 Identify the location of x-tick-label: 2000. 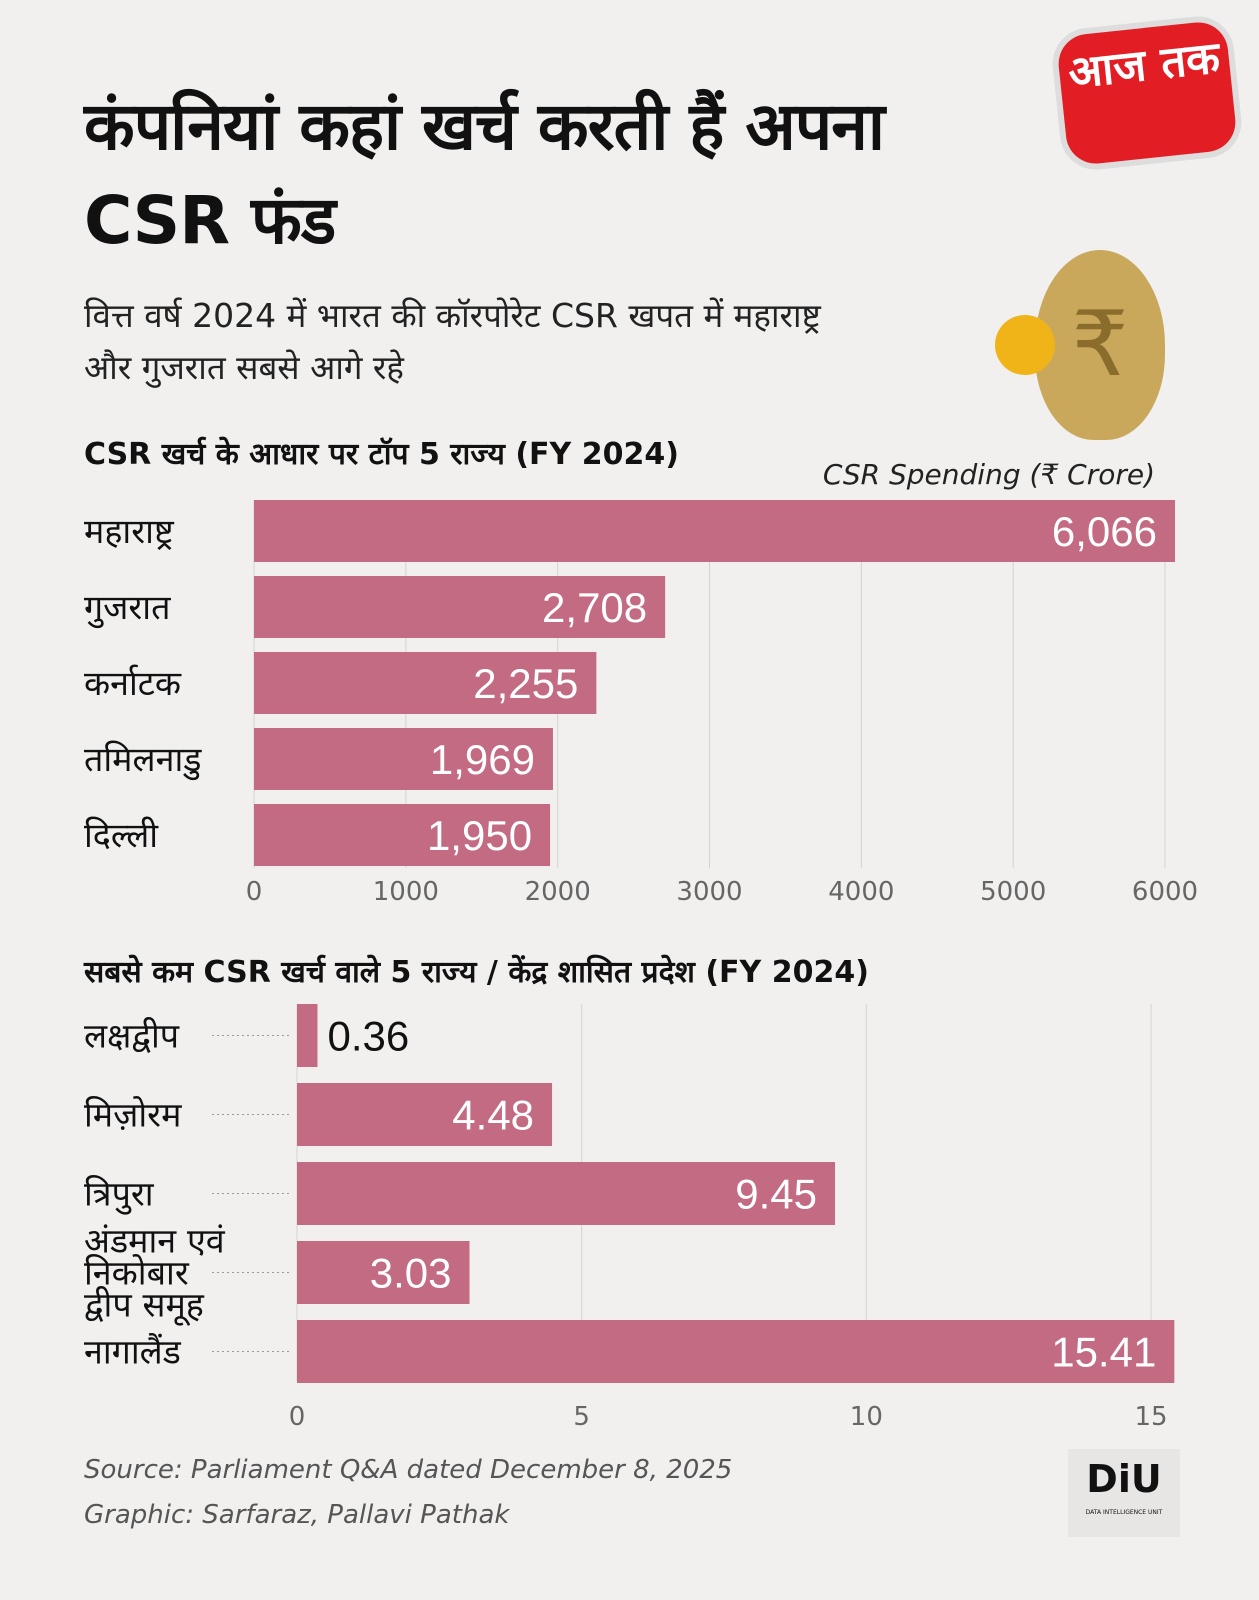
(558, 892).